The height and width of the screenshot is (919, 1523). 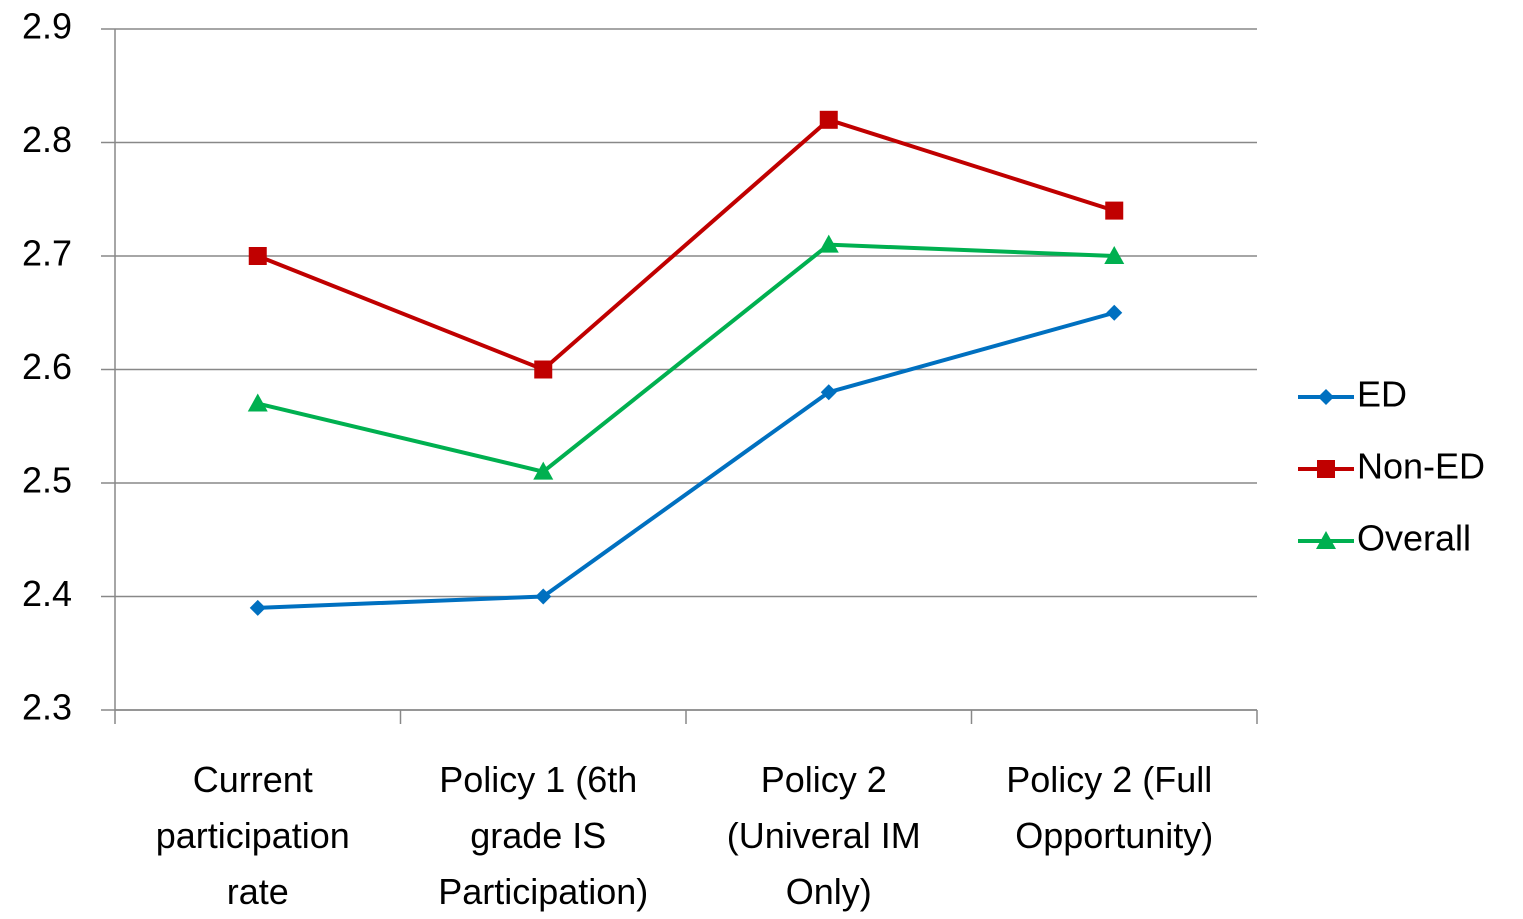 What do you see at coordinates (258, 835) in the screenshot?
I see `x-tick-label: Current participation rate` at bounding box center [258, 835].